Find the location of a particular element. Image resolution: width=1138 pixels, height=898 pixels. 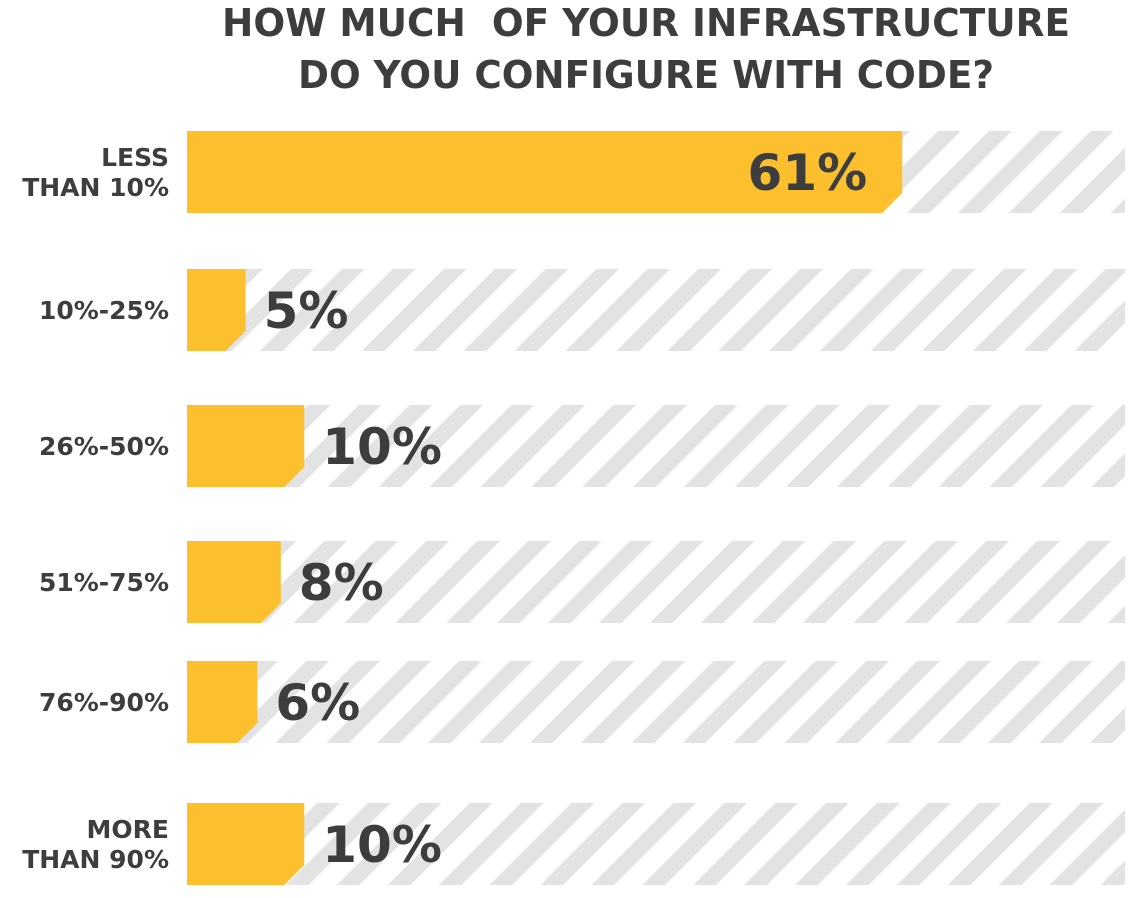

category-label: 26%-50% is located at coordinates (104, 446).